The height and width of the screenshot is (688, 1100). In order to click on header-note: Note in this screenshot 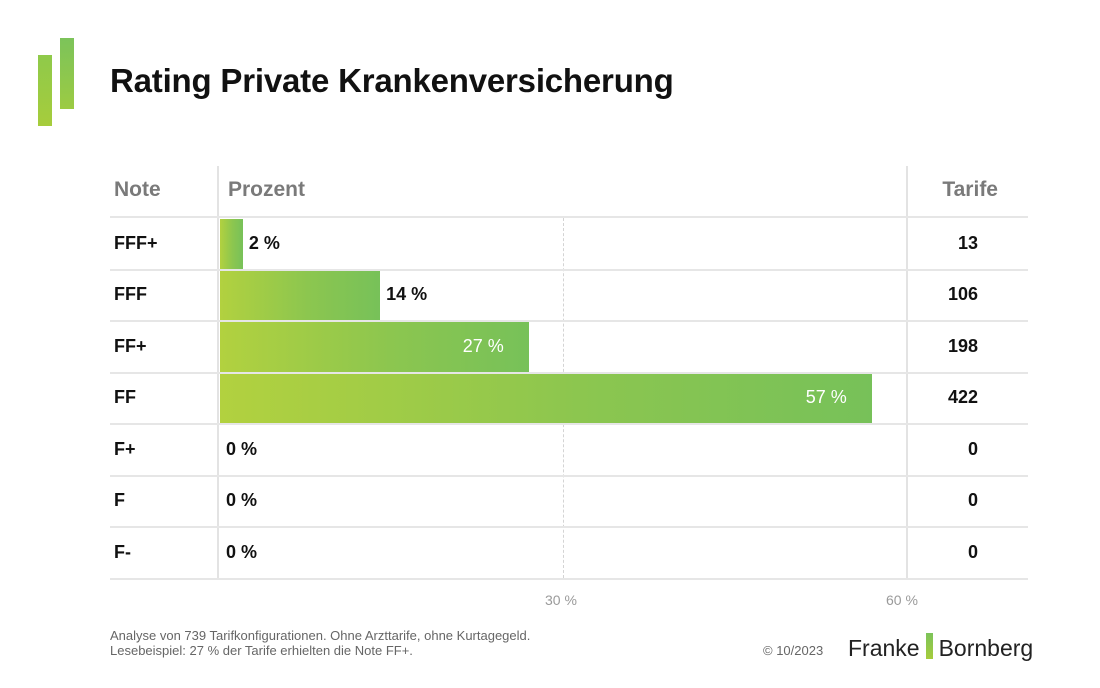, I will do `click(137, 189)`.